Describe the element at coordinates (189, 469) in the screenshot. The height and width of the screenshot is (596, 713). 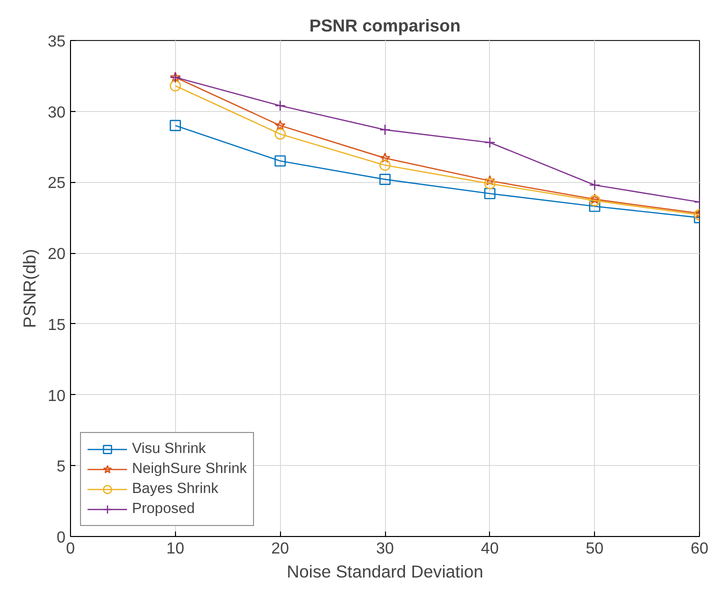
I see `legend-label: NeighSure Shrink` at that location.